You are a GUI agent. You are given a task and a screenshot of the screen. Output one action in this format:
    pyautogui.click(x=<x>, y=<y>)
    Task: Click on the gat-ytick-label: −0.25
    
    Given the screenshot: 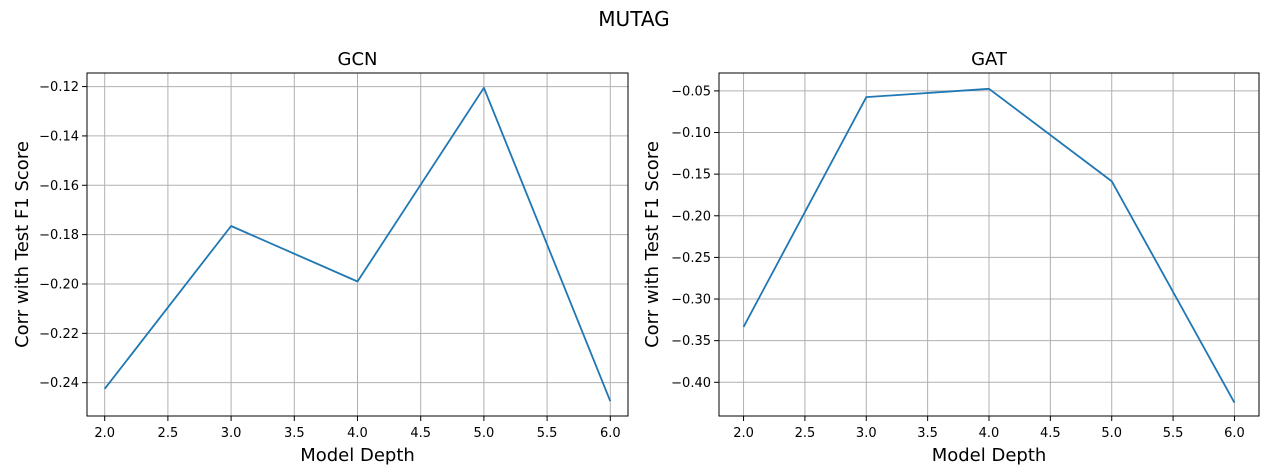 What is the action you would take?
    pyautogui.click(x=691, y=258)
    